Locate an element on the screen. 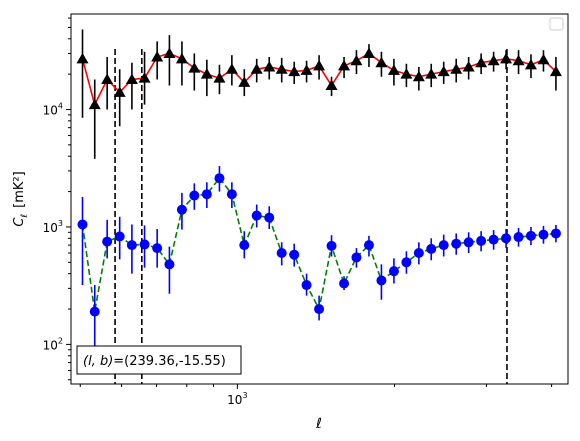 The width and height of the screenshot is (580, 441). annotation-text: (l, b)=(239.36,-15.55) is located at coordinates (154, 361).